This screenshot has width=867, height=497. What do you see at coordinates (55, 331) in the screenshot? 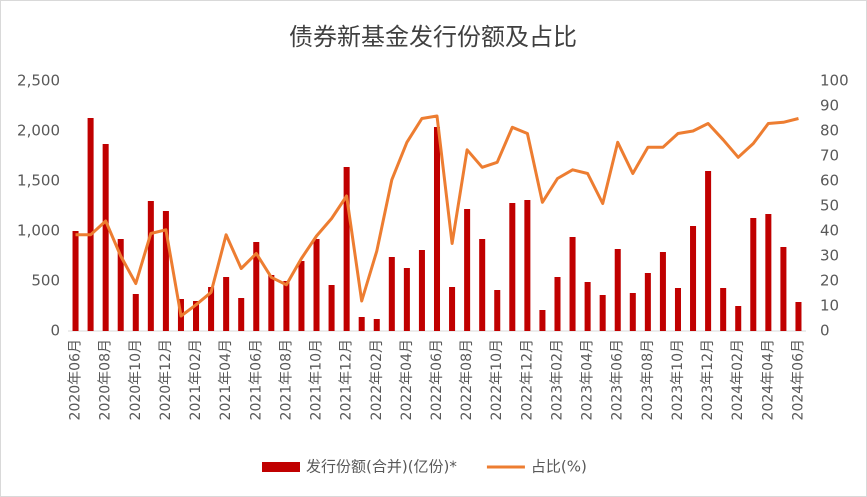
I see `y-tick-label: 0` at bounding box center [55, 331].